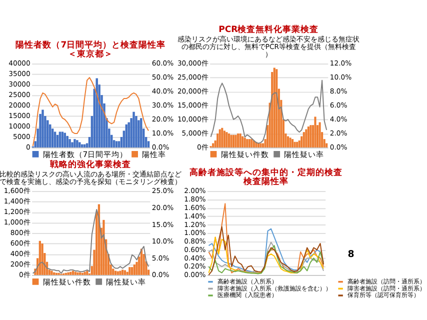 The height and width of the screenshot is (320, 427). Describe the element at coordinates (85, 154) in the screenshot. I see `legend-label: 陽性者数（7日間平均）` at that location.